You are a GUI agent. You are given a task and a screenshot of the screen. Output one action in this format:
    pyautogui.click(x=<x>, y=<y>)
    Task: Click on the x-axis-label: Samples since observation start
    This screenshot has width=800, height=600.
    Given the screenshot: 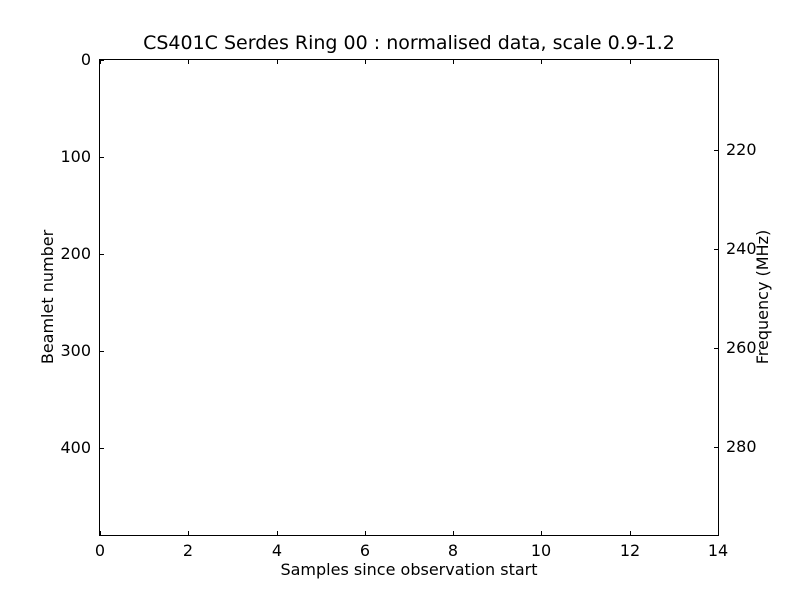 What is the action you would take?
    pyautogui.click(x=409, y=569)
    